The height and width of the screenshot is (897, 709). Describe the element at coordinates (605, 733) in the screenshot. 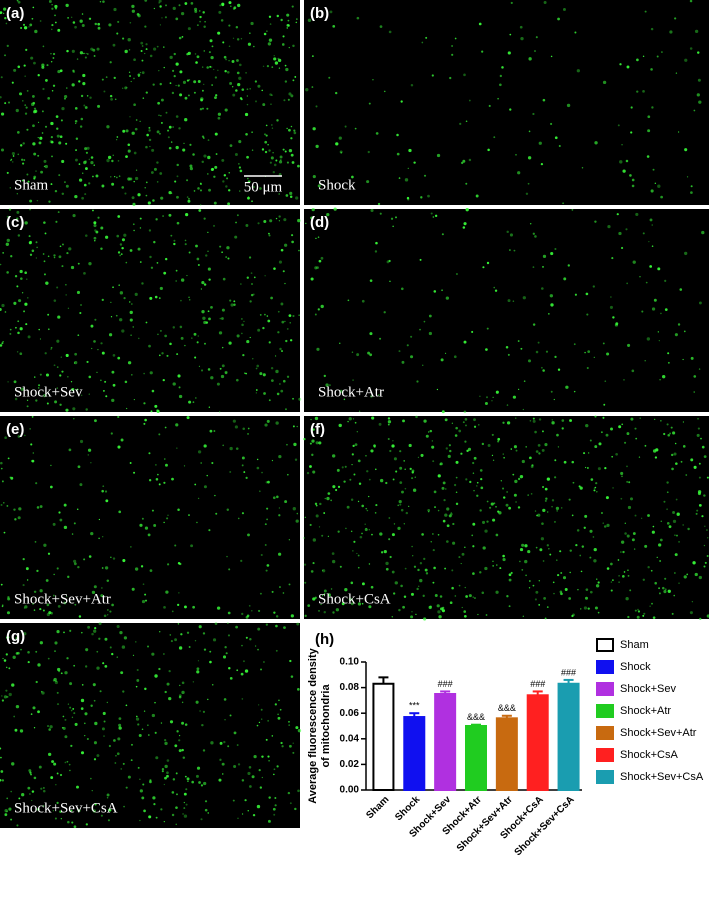

I see `legend-swatch` at that location.